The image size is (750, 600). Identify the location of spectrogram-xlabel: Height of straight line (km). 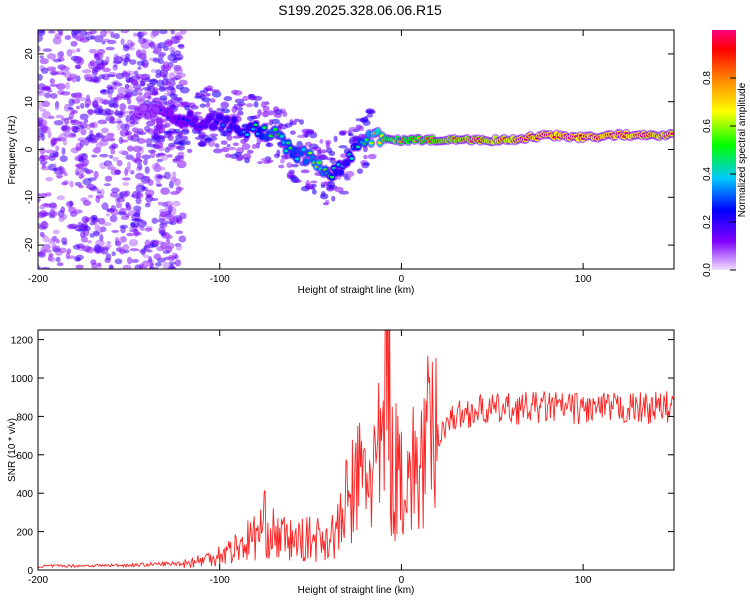
(356, 290).